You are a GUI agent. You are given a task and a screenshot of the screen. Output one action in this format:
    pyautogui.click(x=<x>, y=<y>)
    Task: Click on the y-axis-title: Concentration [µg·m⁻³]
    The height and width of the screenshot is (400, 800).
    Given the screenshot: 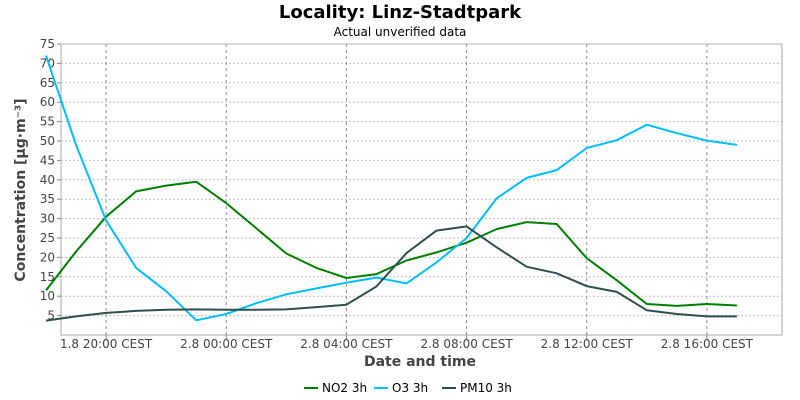 What is the action you would take?
    pyautogui.click(x=21, y=189)
    